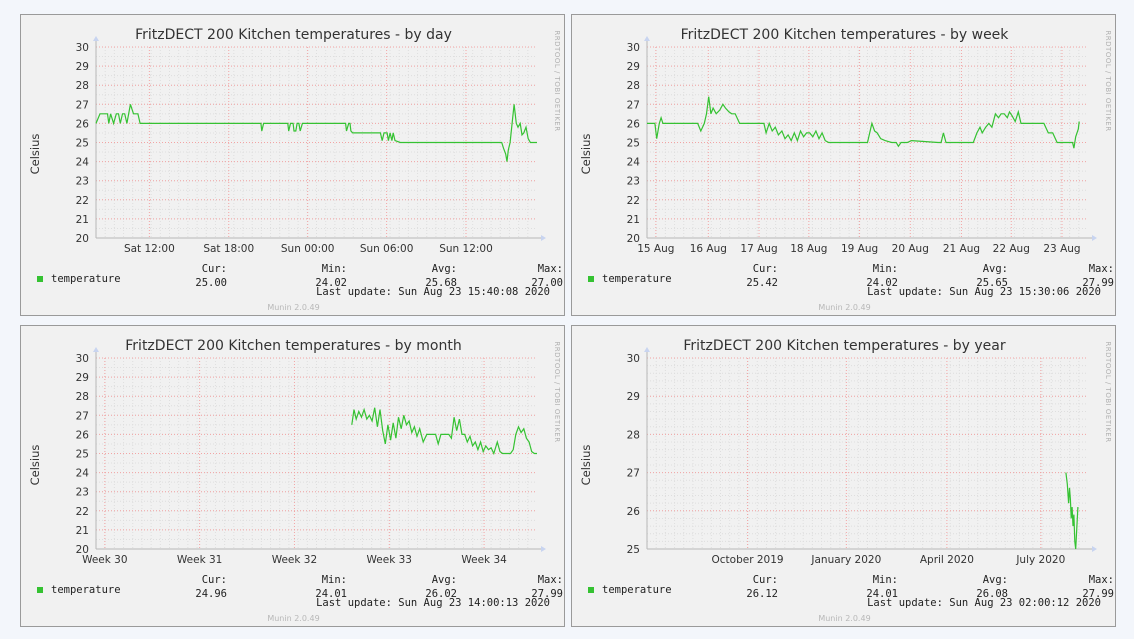 The image size is (1134, 639). I want to click on x-tick-label: Sun 00:00, so click(308, 249).